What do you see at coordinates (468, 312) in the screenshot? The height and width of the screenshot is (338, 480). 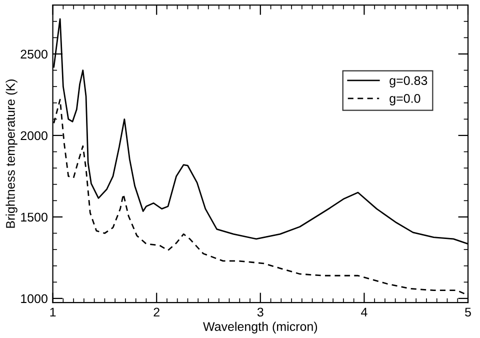 I see `x-tick-label: 5` at bounding box center [468, 312].